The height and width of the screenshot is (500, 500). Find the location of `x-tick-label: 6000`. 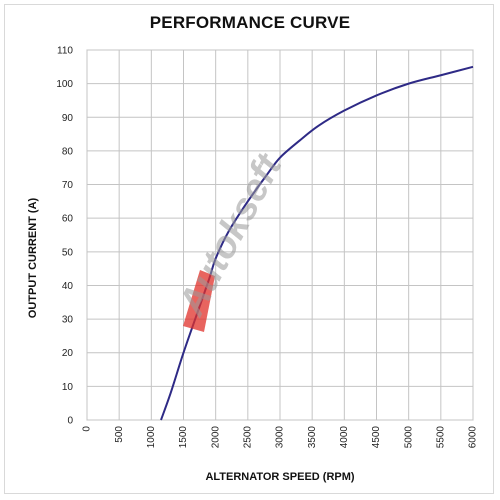

x-tick-label: 6000 is located at coordinates (473, 437).